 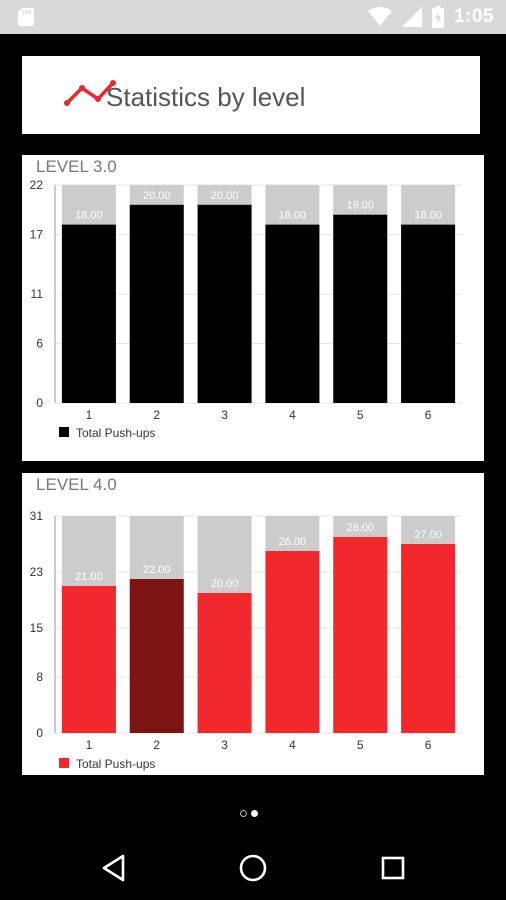 I want to click on y-tick-label: 6, so click(x=39, y=344).